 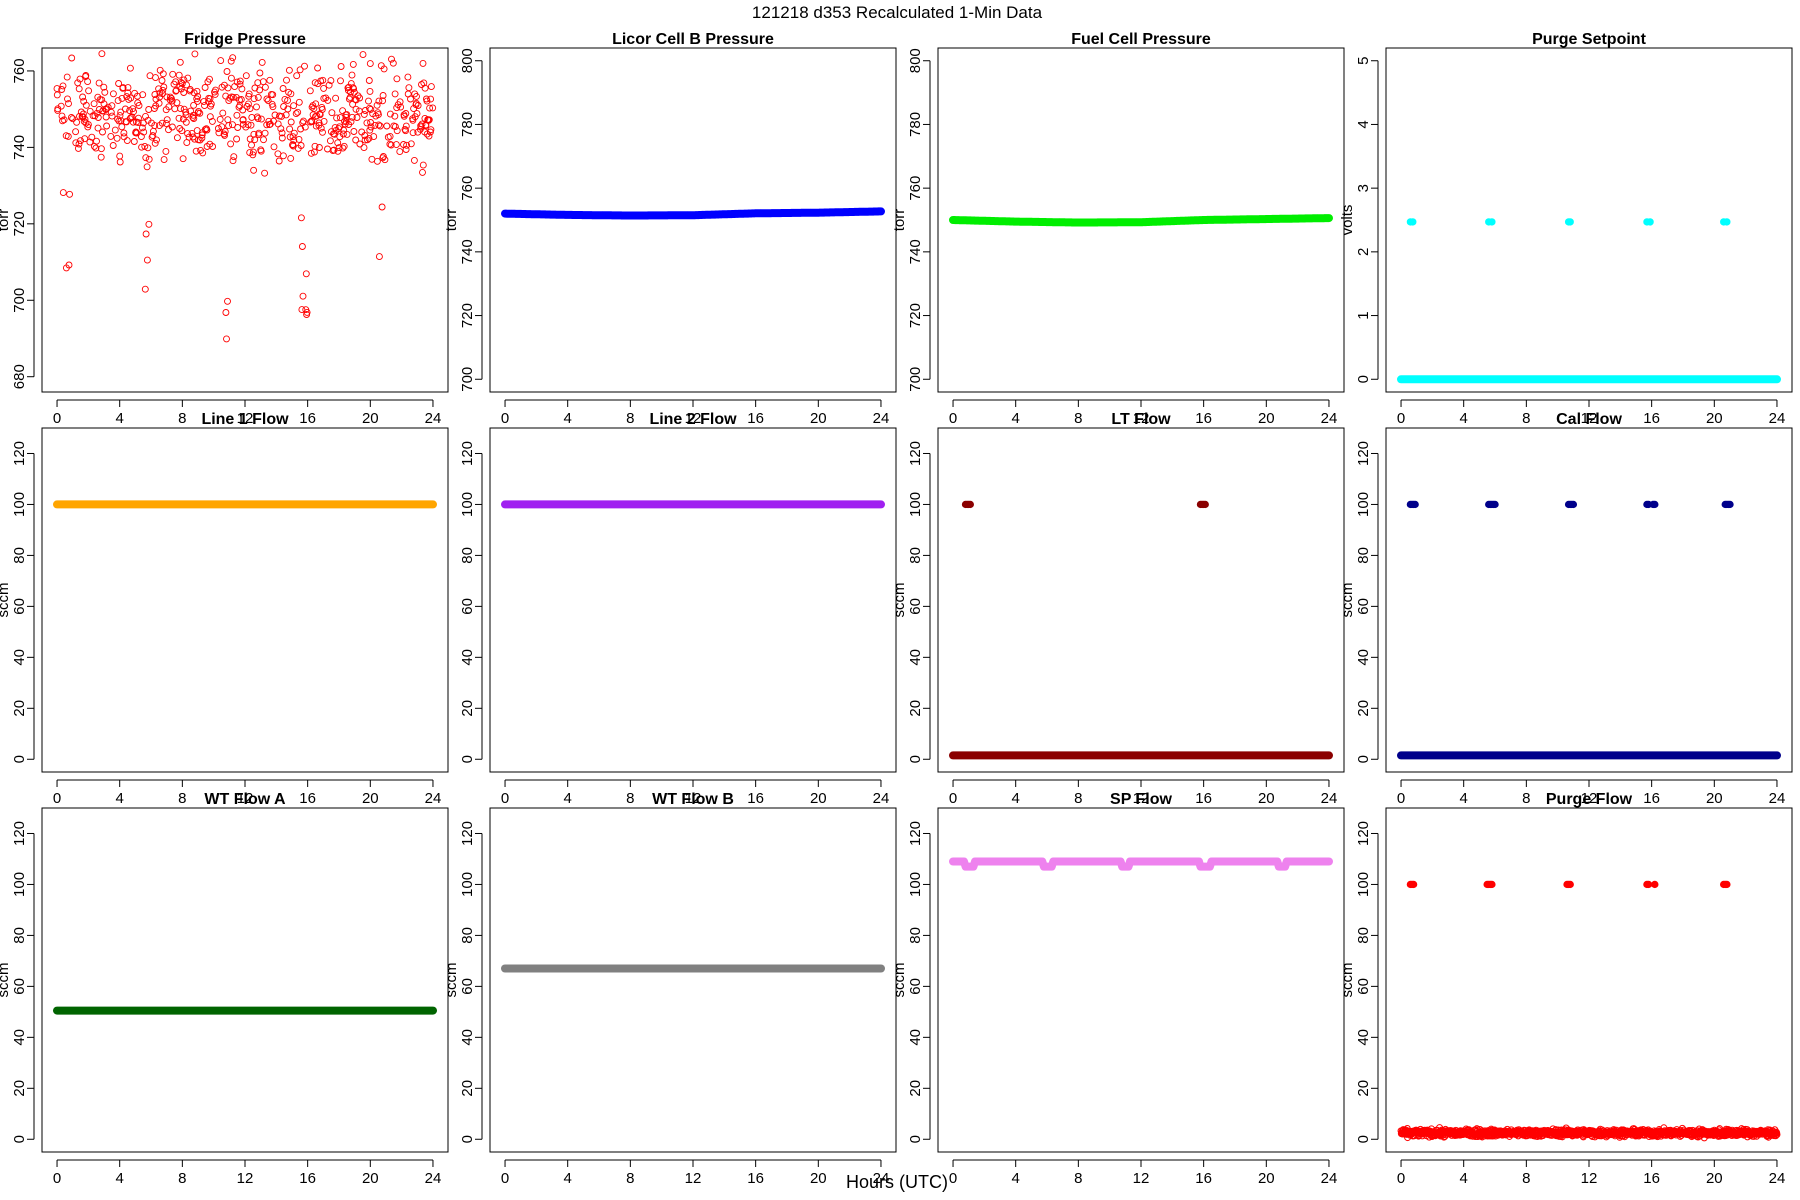 I want to click on y-tick-label: 80, so click(x=467, y=935).